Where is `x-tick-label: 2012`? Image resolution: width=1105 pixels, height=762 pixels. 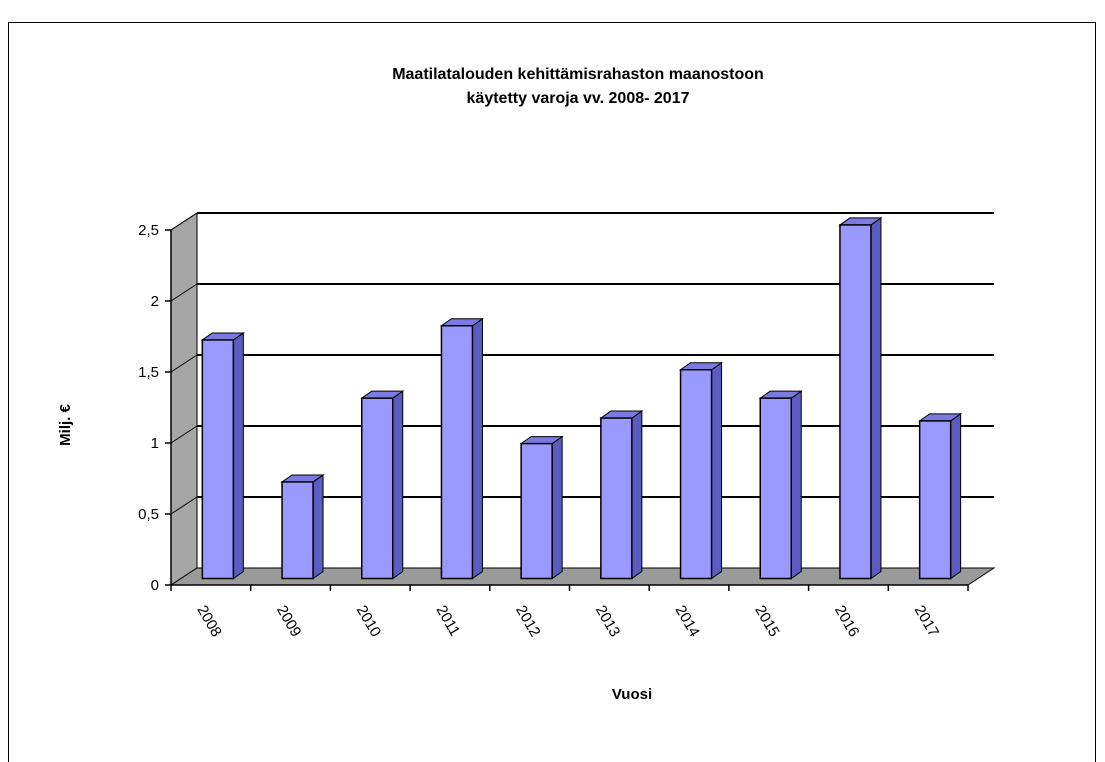
x-tick-label: 2012 is located at coordinates (527, 621).